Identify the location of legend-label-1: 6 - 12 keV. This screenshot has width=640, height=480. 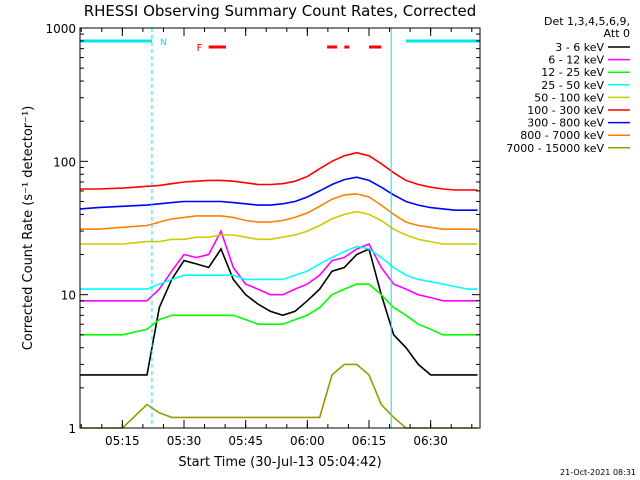
(576, 60).